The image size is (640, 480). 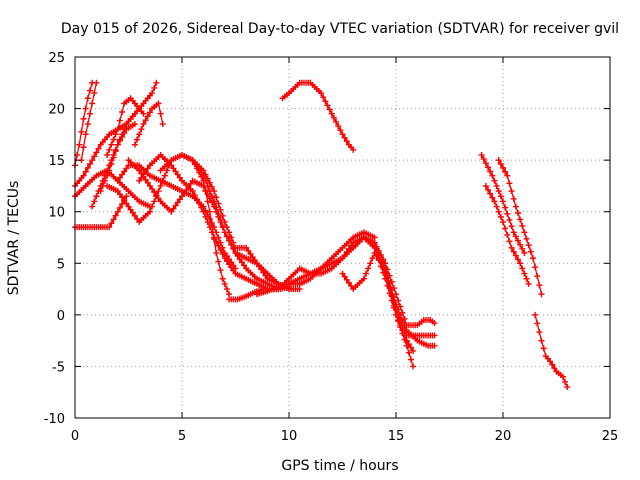 What do you see at coordinates (56, 58) in the screenshot?
I see `y-tick-label: 25` at bounding box center [56, 58].